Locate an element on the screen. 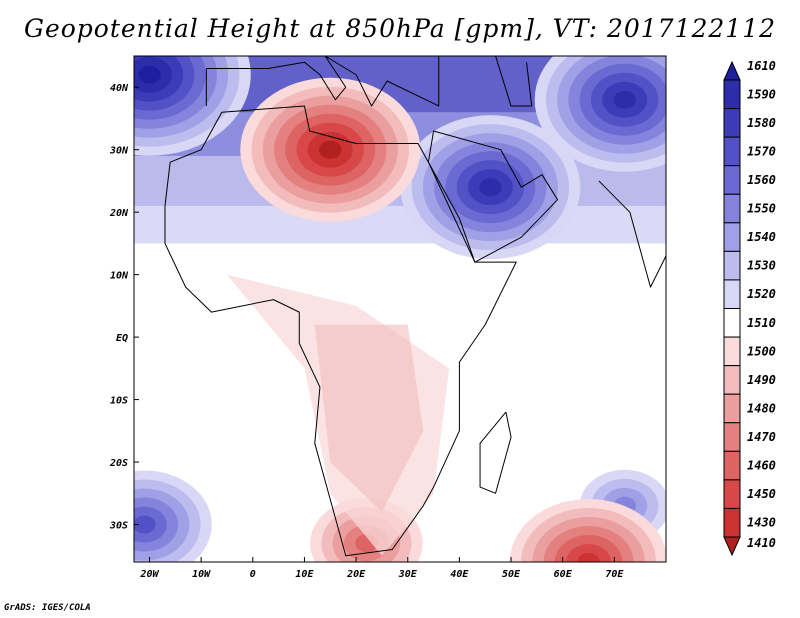  y-tick-label: 30S is located at coordinates (118, 526).